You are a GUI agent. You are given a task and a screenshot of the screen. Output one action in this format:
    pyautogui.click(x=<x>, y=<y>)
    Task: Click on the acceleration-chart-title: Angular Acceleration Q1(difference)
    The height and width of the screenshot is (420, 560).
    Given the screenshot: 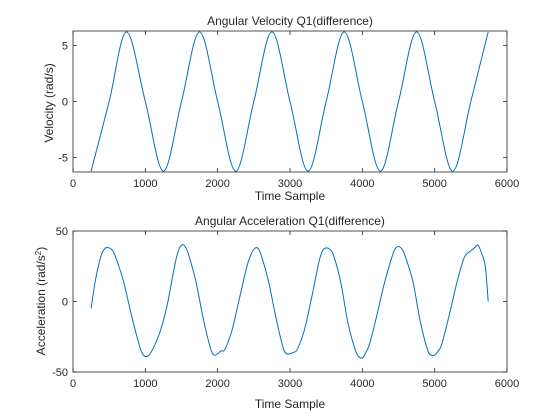 What is the action you would take?
    pyautogui.click(x=290, y=221)
    